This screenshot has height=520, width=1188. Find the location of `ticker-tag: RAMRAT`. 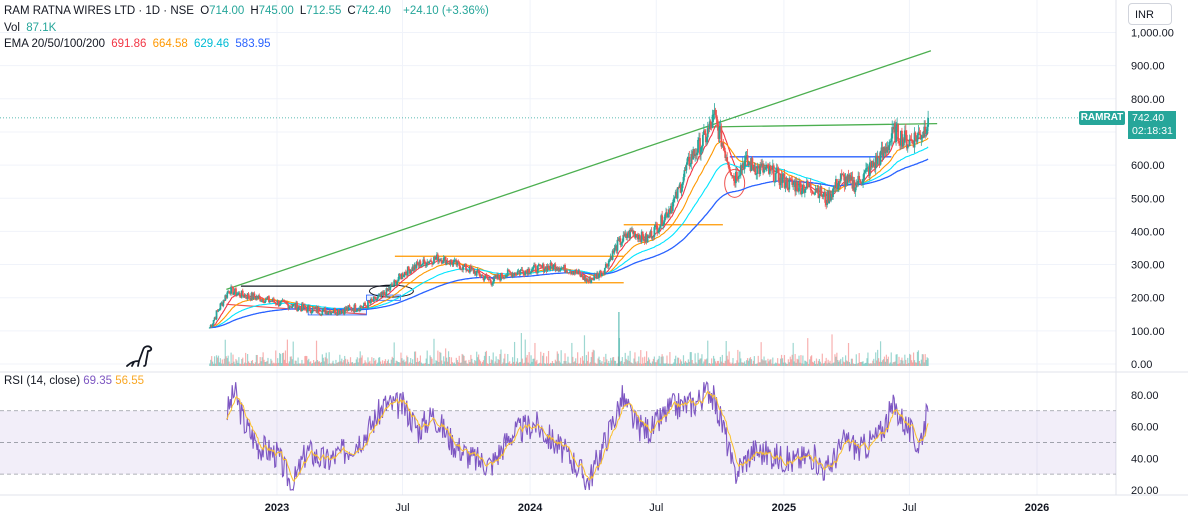

ticker-tag: RAMRAT is located at coordinates (1102, 118).